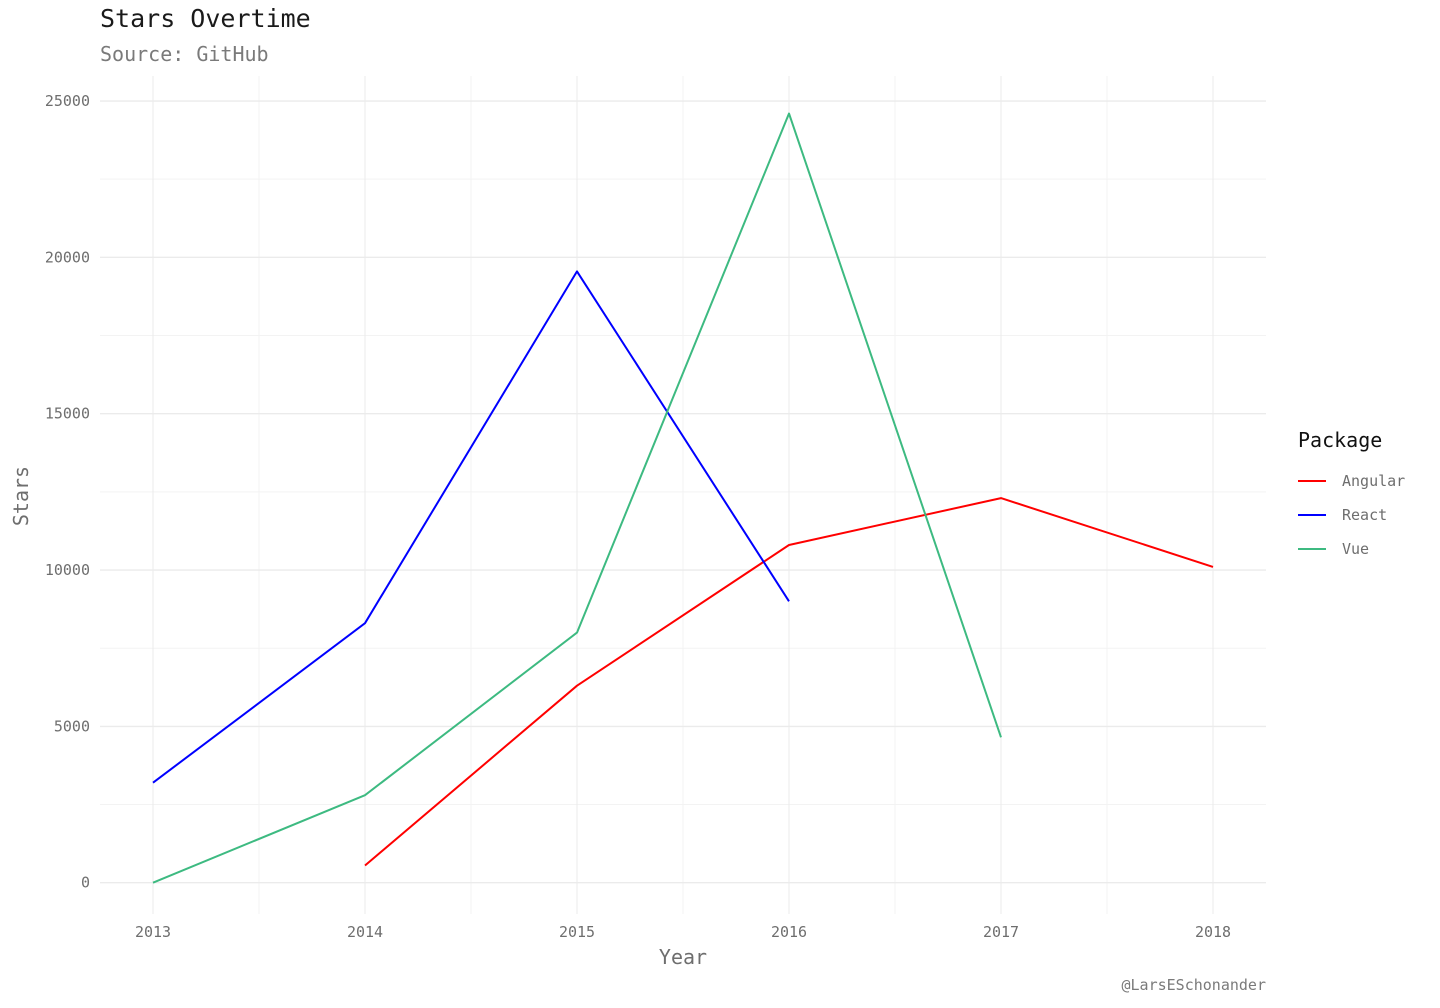 The width and height of the screenshot is (1440, 1008). What do you see at coordinates (1340, 440) in the screenshot?
I see `legend-title: Package` at bounding box center [1340, 440].